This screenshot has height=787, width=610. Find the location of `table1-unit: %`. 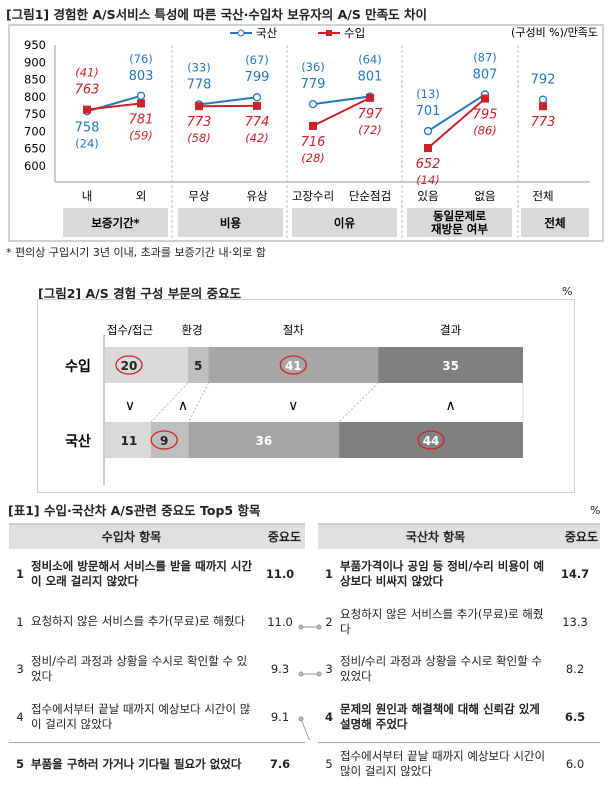

table1-unit: % is located at coordinates (595, 510).